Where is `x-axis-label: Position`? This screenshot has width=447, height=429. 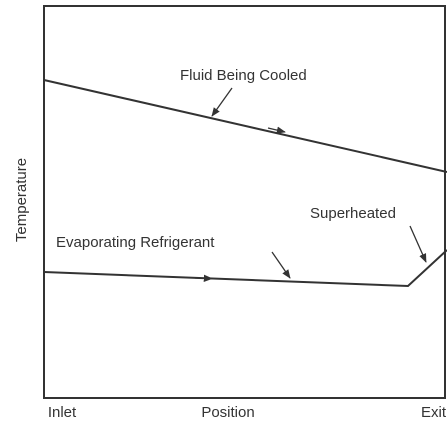
x-axis-label: Position is located at coordinates (227, 412).